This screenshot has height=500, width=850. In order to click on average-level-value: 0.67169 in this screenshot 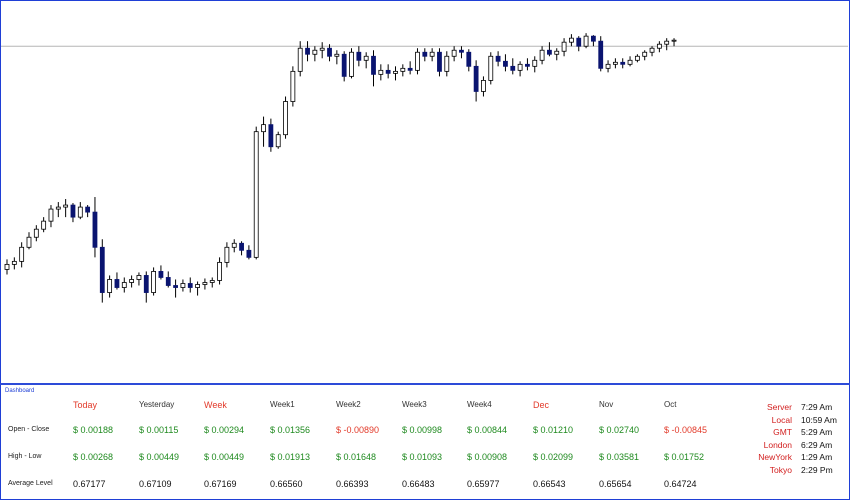, I will do `click(220, 484)`.